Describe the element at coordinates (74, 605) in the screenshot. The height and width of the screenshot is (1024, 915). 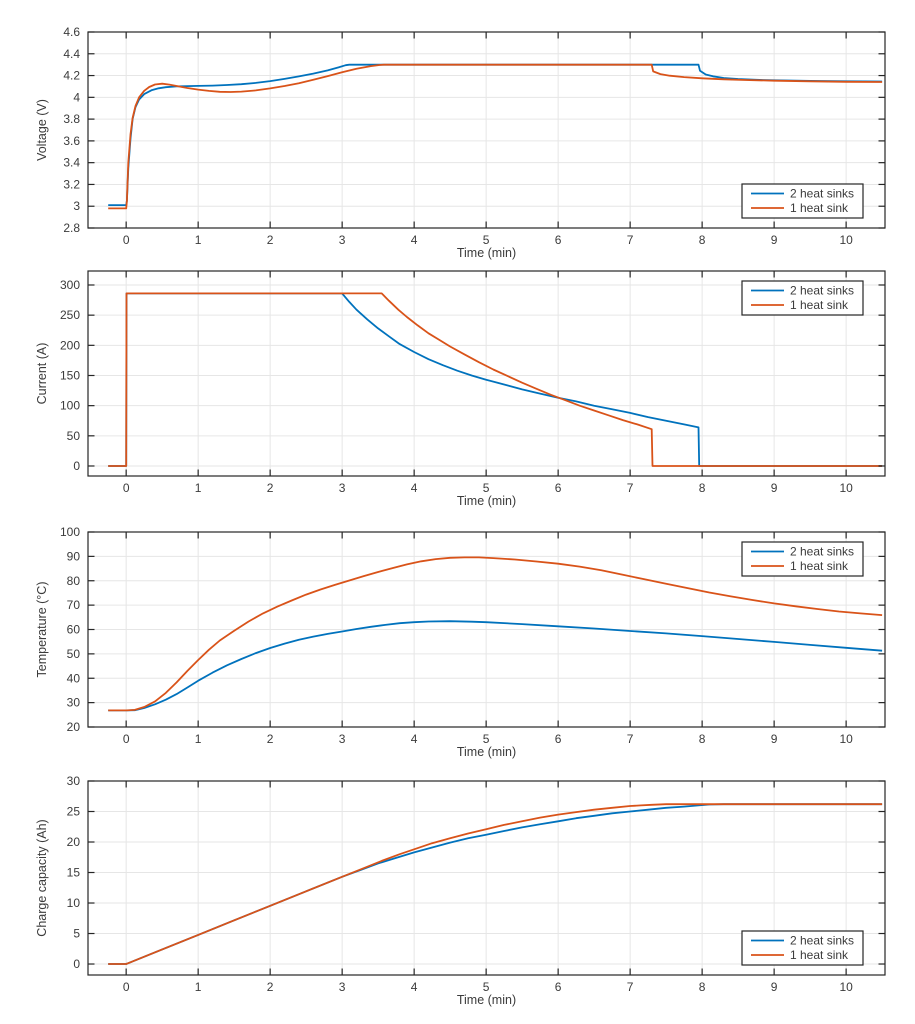
I see `y-tick-label: 70` at that location.